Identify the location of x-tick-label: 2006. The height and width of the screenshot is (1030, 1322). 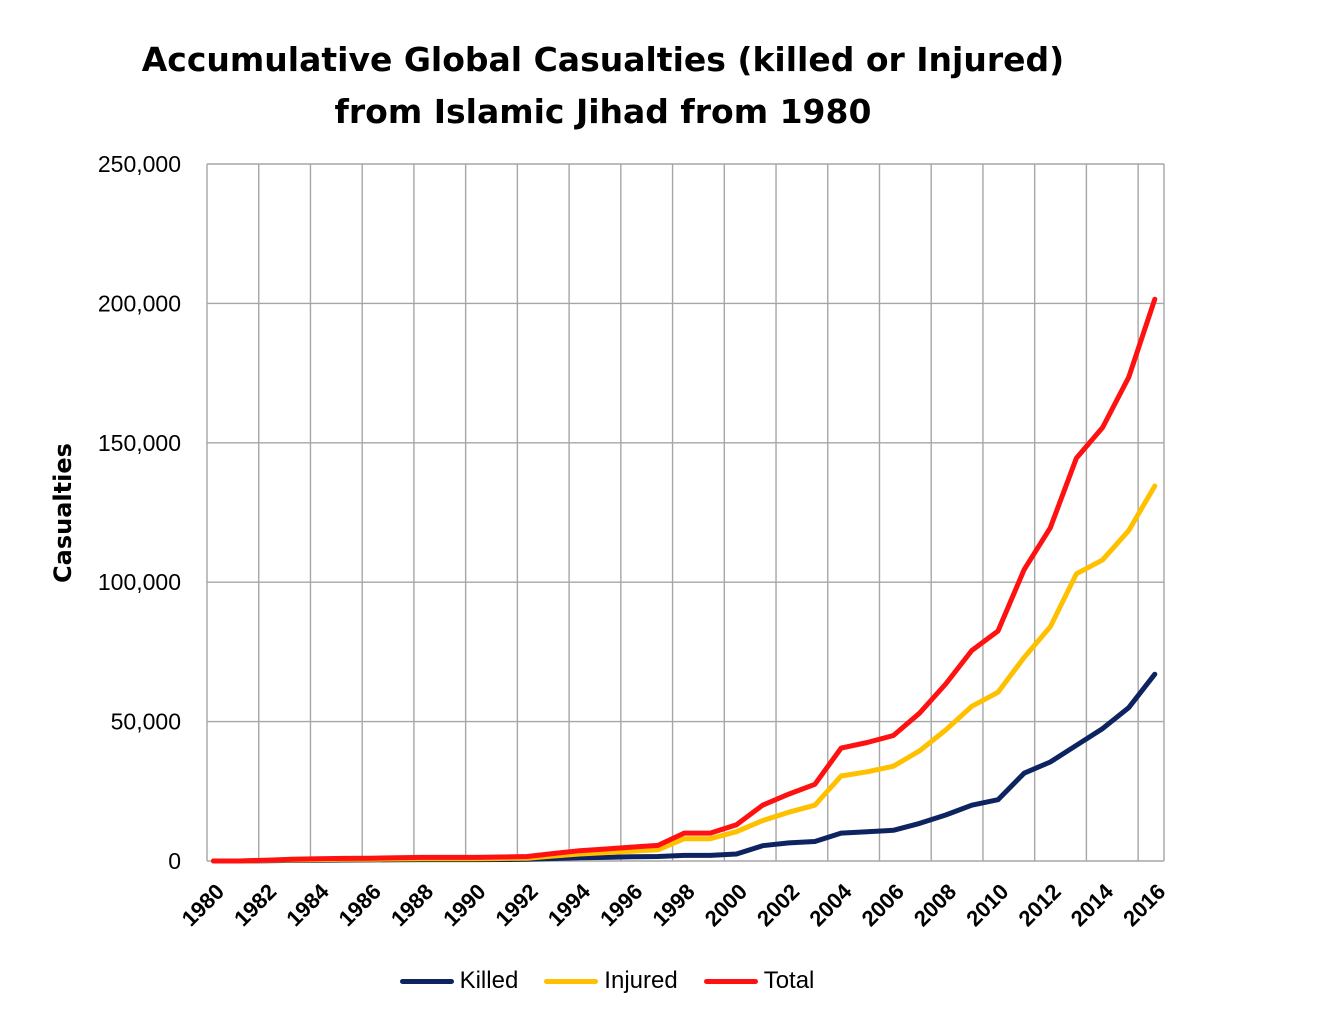
(883, 905).